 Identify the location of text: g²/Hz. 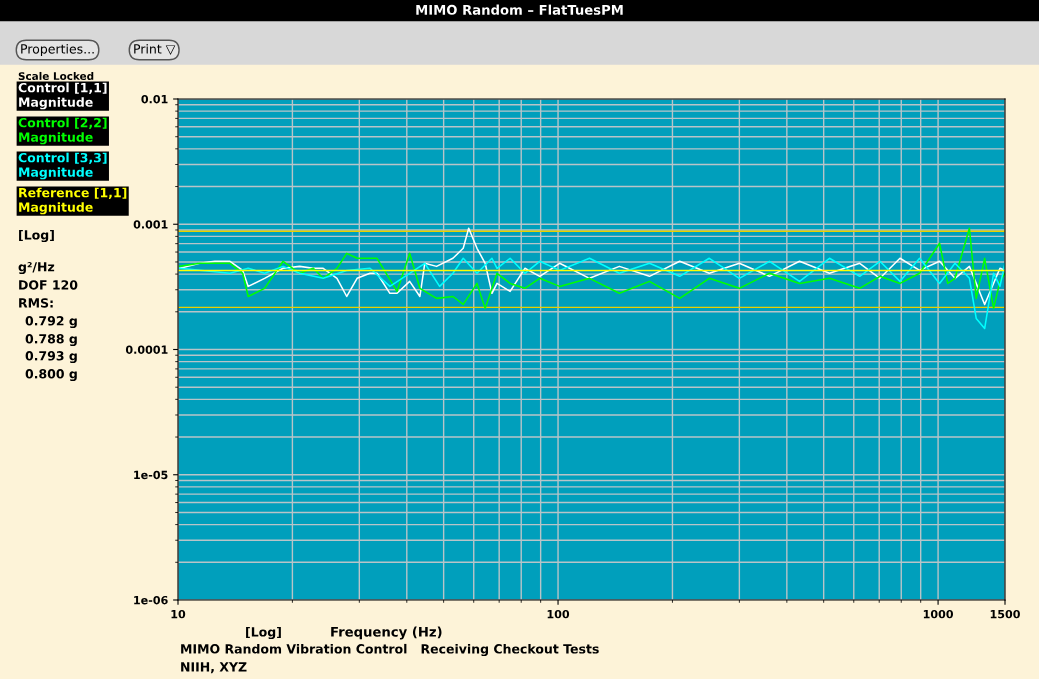
(36, 268).